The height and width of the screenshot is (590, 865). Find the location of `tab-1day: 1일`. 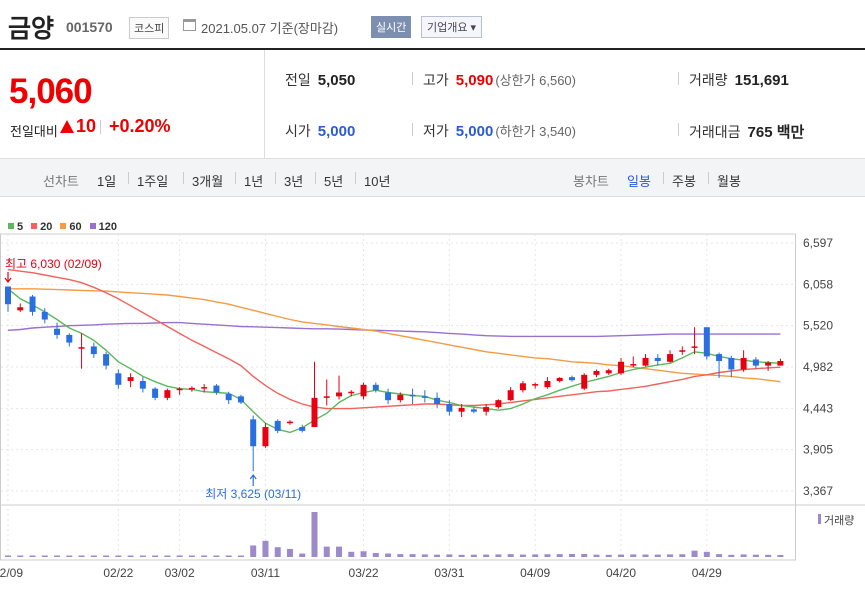

tab-1day: 1일 is located at coordinates (107, 181).